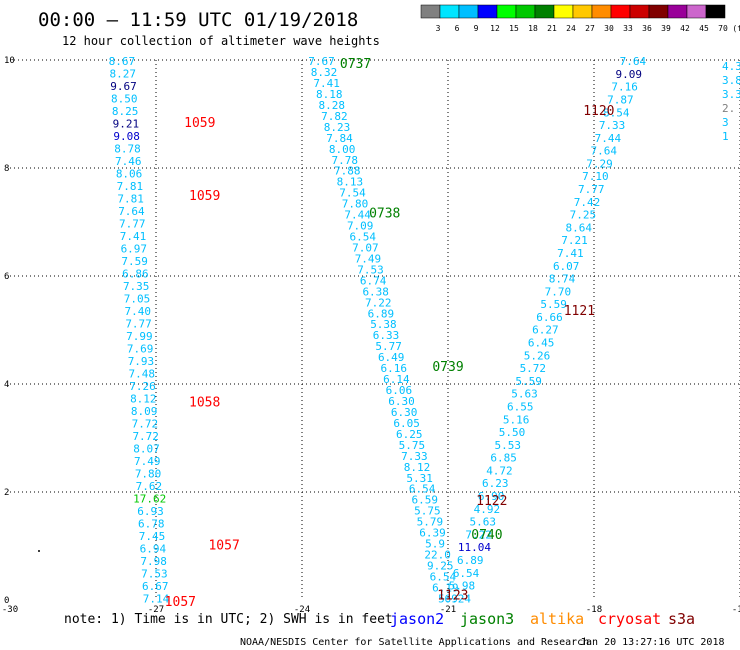 The height and width of the screenshot is (650, 740). Describe the element at coordinates (156, 598) in the screenshot. I see `wave-height-value: 7.14` at that location.